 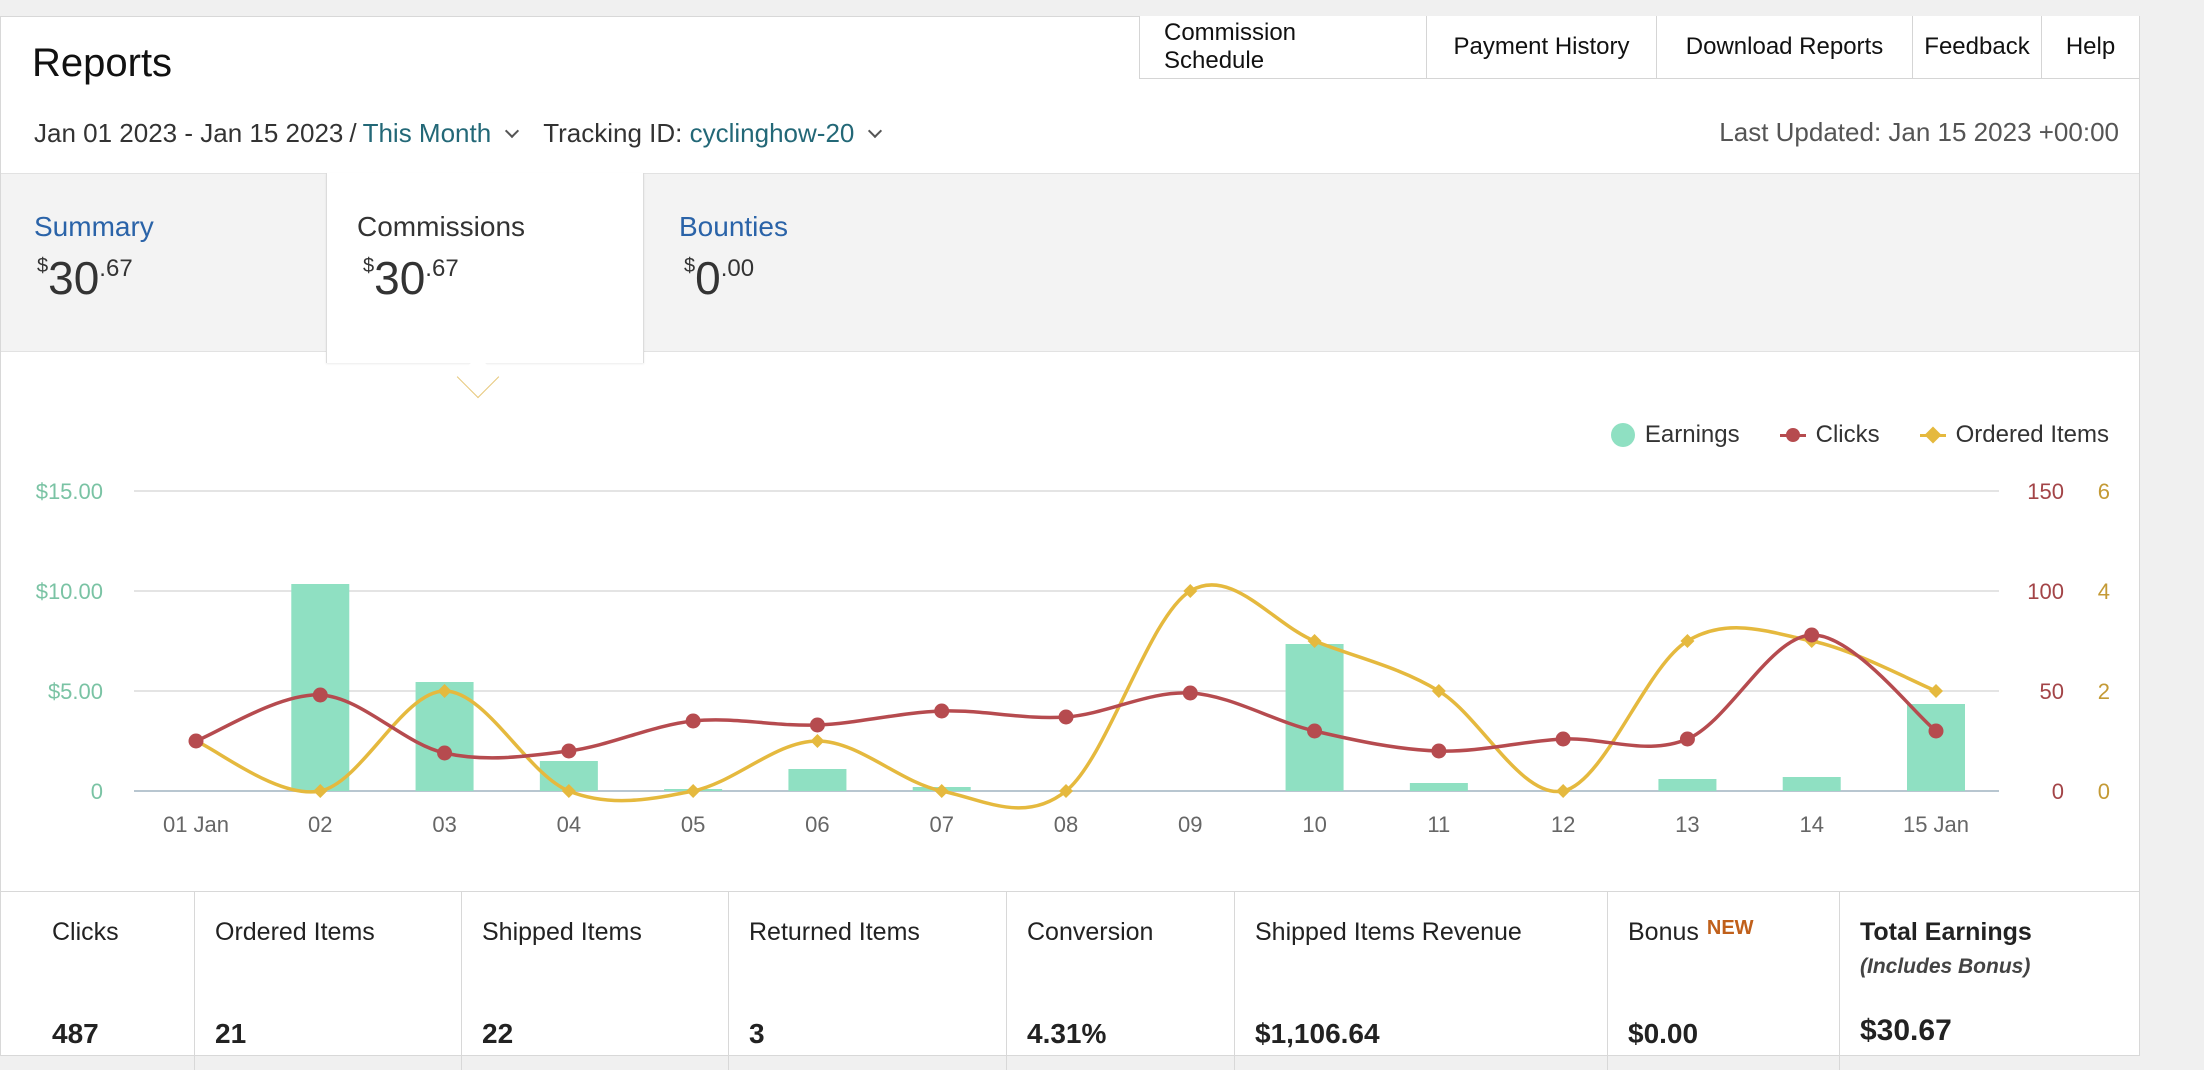 What do you see at coordinates (1190, 824) in the screenshot?
I see `x-tick-label: 09` at bounding box center [1190, 824].